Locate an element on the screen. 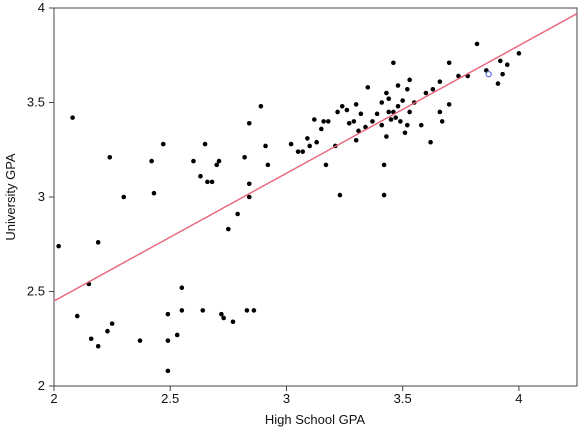  y-axis-title: University GPA is located at coordinates (10, 196).